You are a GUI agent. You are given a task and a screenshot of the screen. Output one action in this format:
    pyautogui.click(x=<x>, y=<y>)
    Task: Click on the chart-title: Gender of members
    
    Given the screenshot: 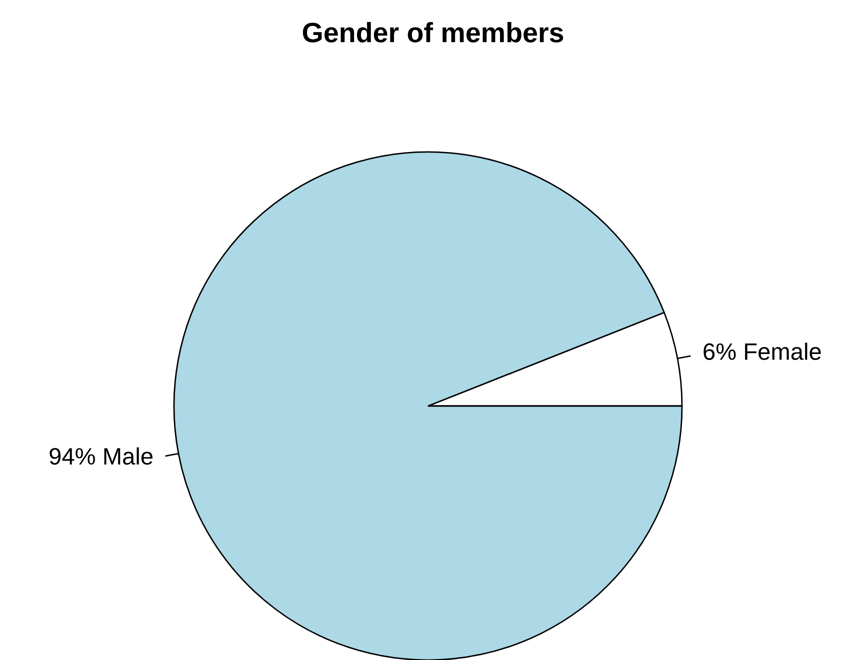 What is the action you would take?
    pyautogui.click(x=433, y=32)
    